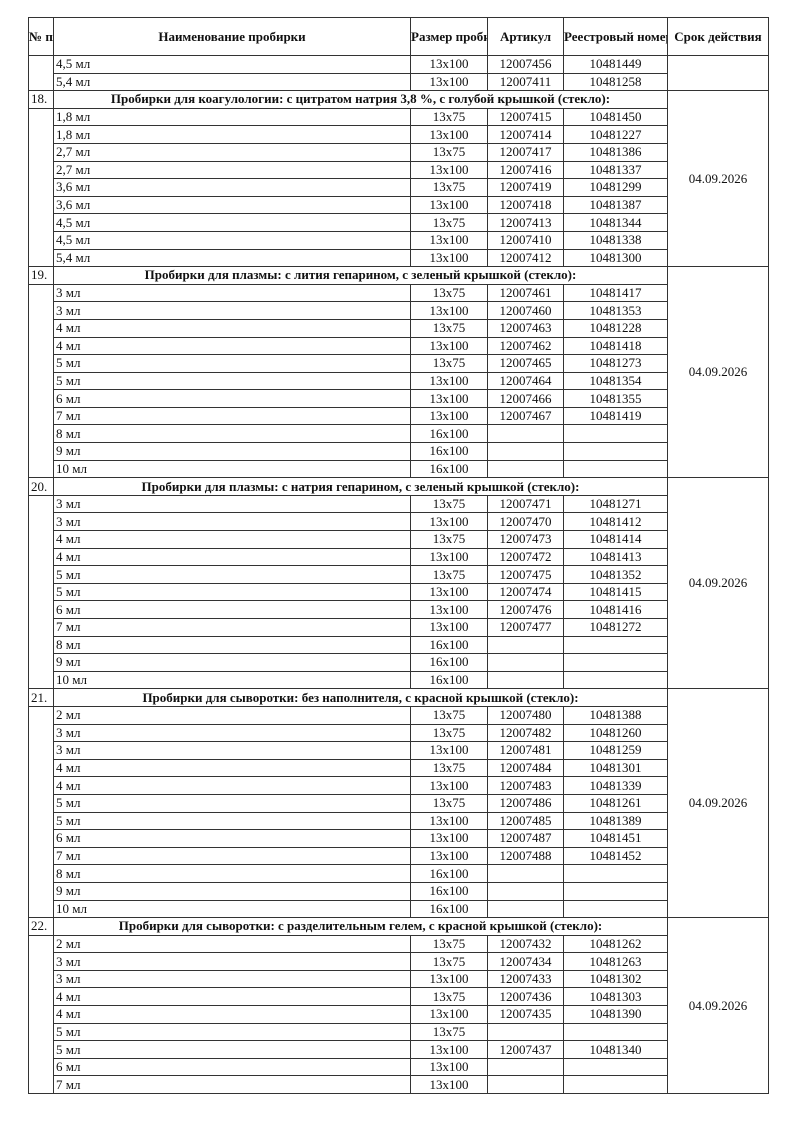  Describe the element at coordinates (615, 609) in the screenshot. I see `registry-number: 10481416` at that location.